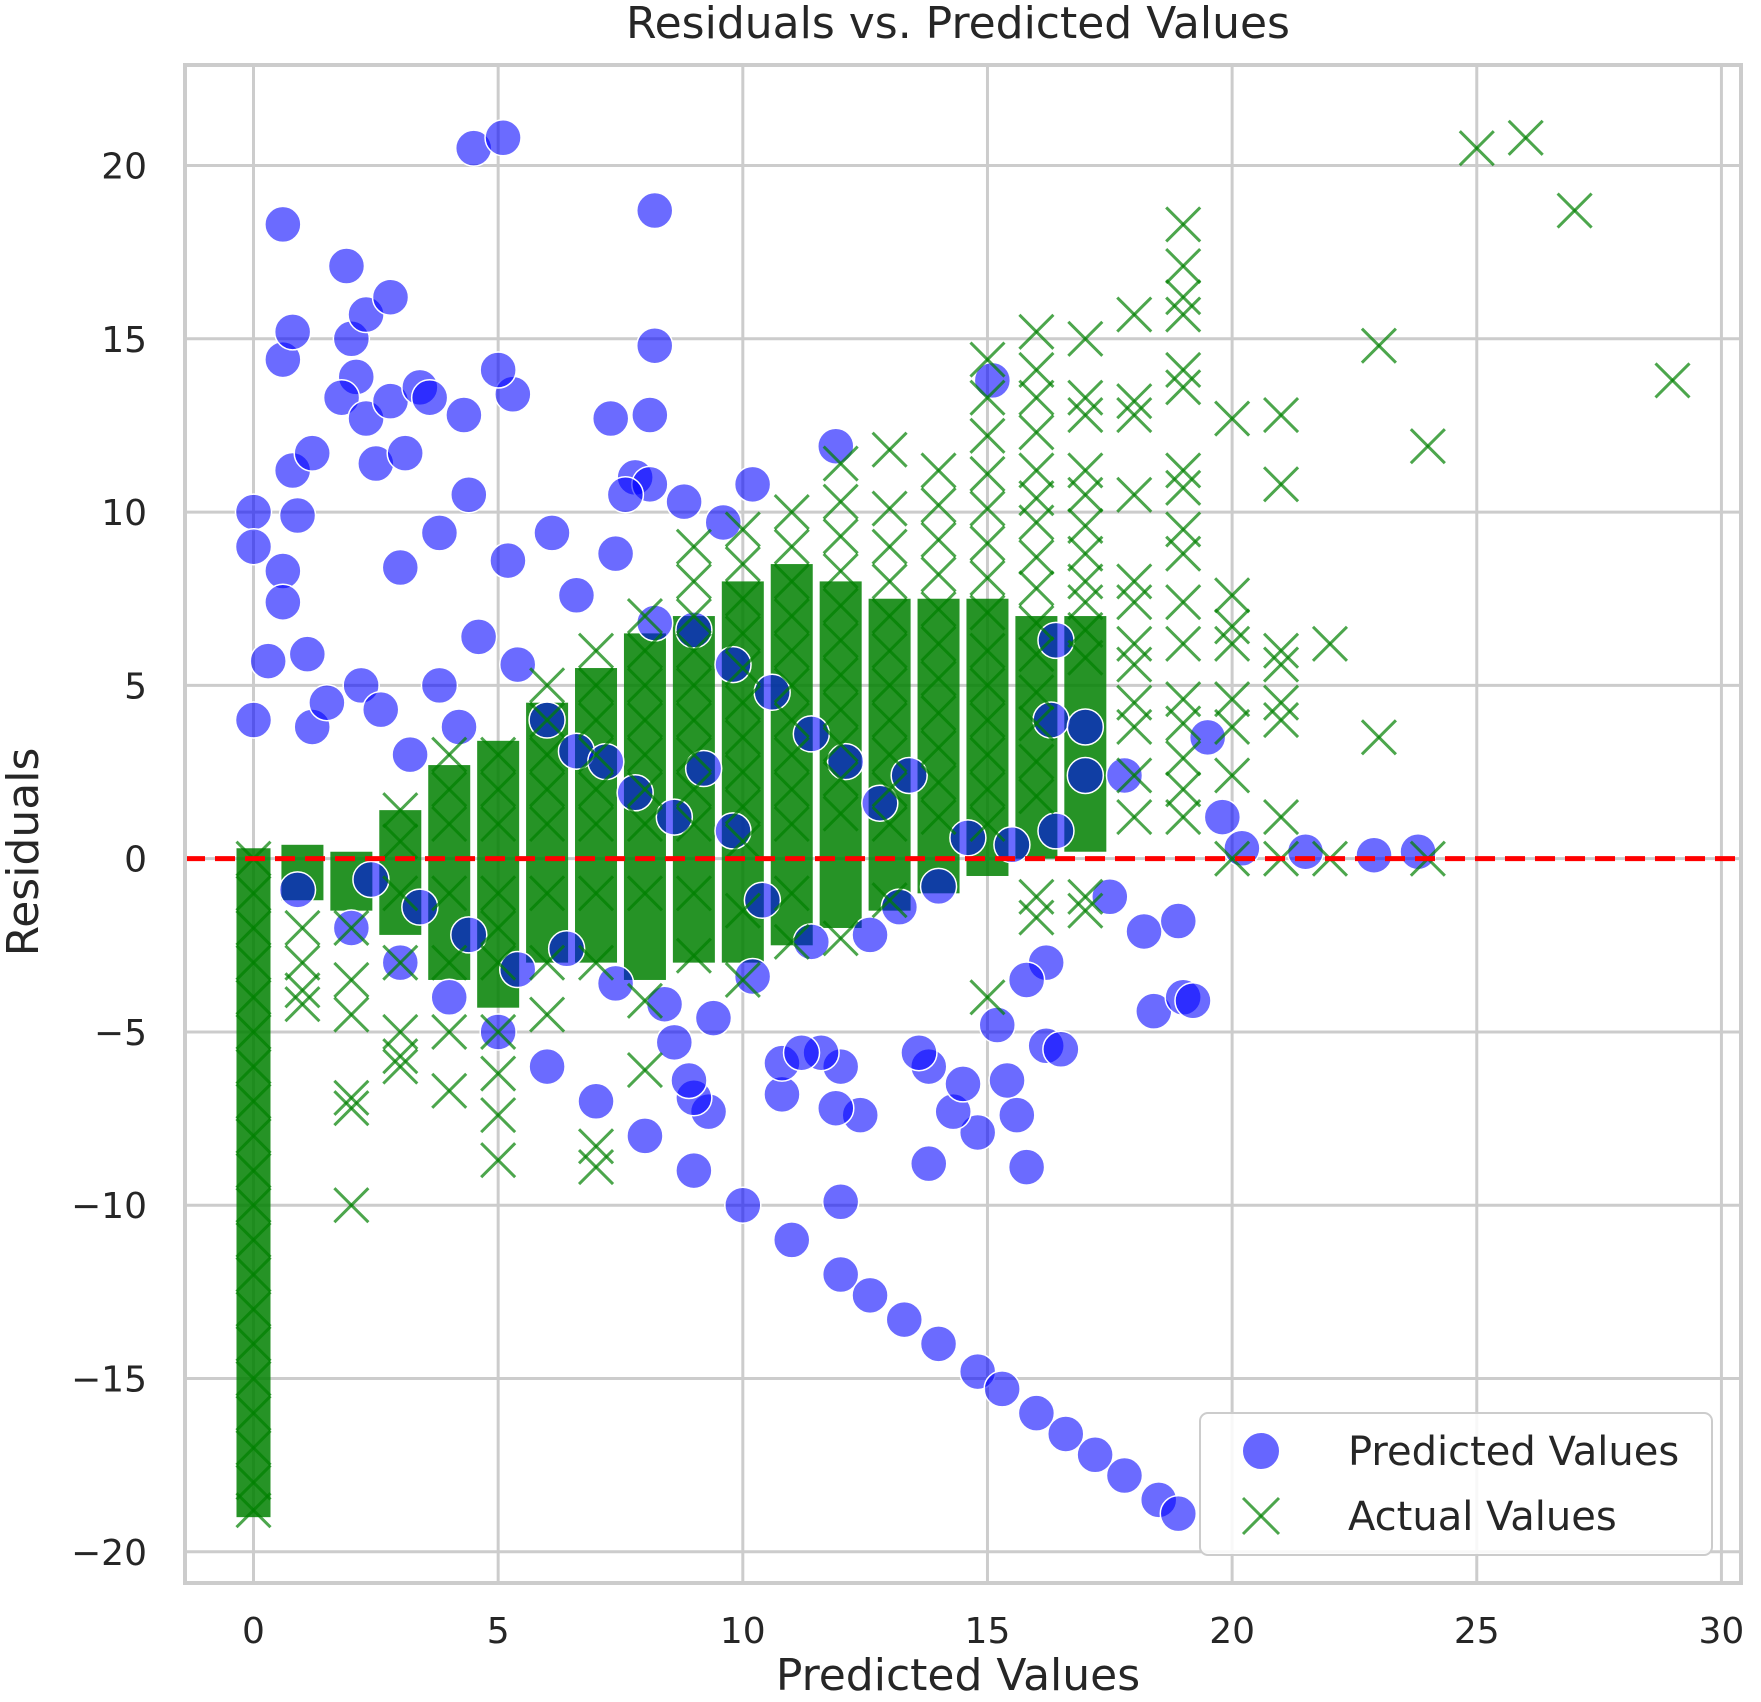 The image size is (1761, 1702). Describe the element at coordinates (1232, 1631) in the screenshot. I see `x-tick-label: 20` at that location.